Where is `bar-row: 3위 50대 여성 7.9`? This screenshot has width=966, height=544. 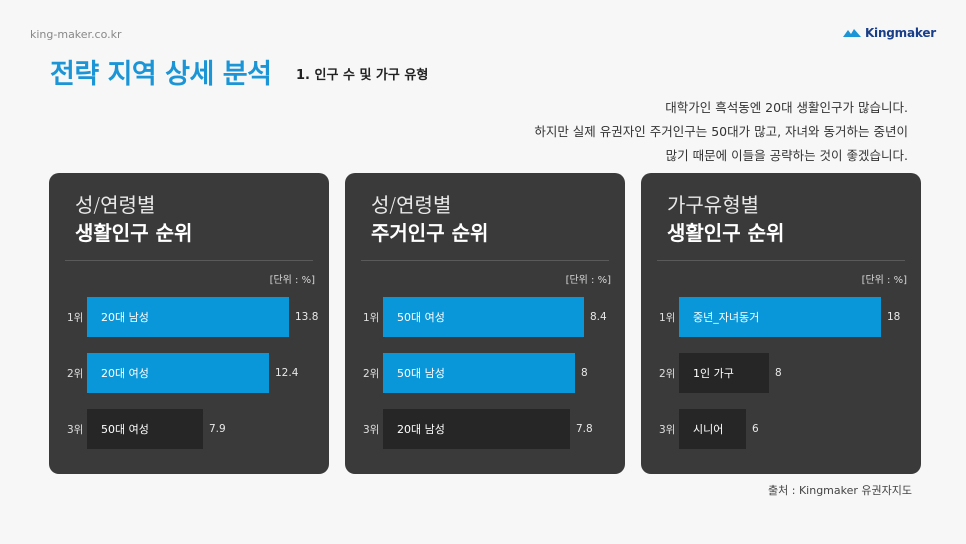 bar-row: 3위 50대 여성 7.9 is located at coordinates (189, 429).